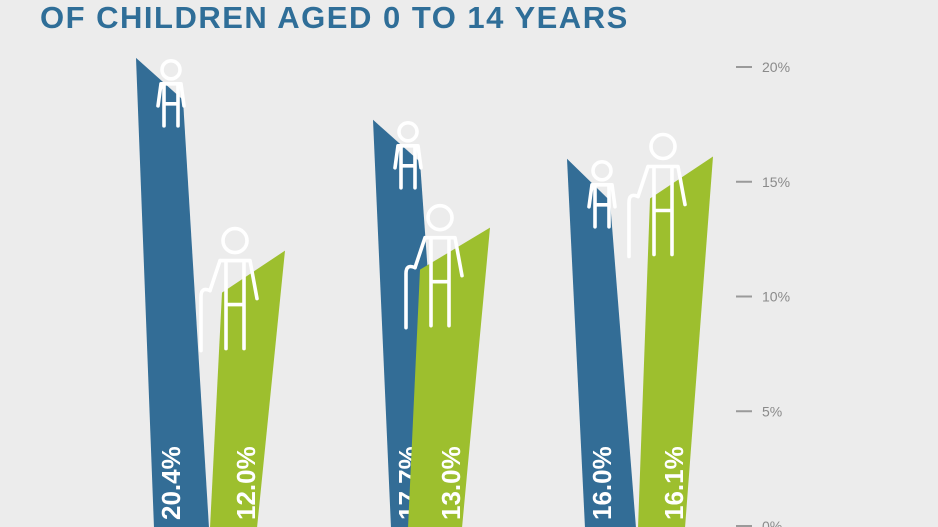 The image size is (938, 527). I want to click on chart-title: OF CHILDREN AGED 0 TO 14 YEARS, so click(334, 17).